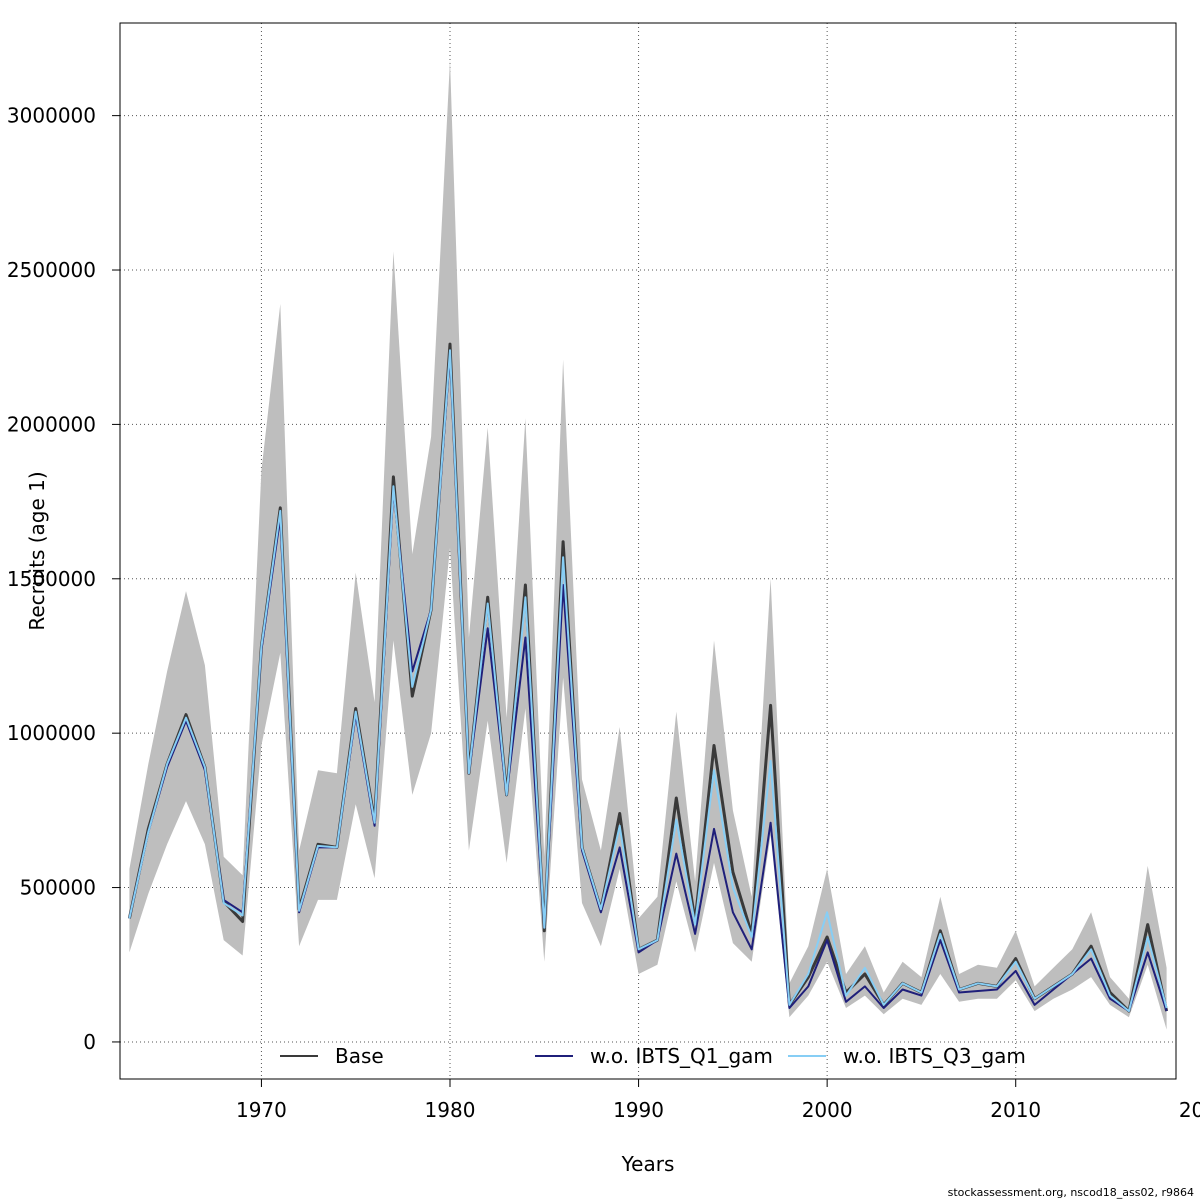  What do you see at coordinates (718, 1100) in the screenshot?
I see `x-axis: 1970 1980 1990 2000 2010 2020` at bounding box center [718, 1100].